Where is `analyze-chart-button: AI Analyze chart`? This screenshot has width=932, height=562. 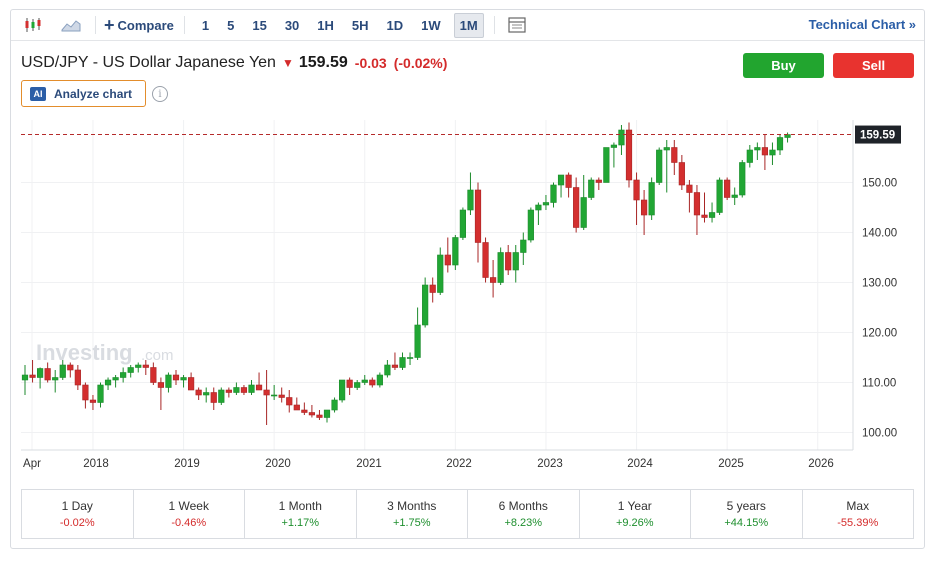
analyze-chart-button: AI Analyze chart is located at coordinates (83, 93).